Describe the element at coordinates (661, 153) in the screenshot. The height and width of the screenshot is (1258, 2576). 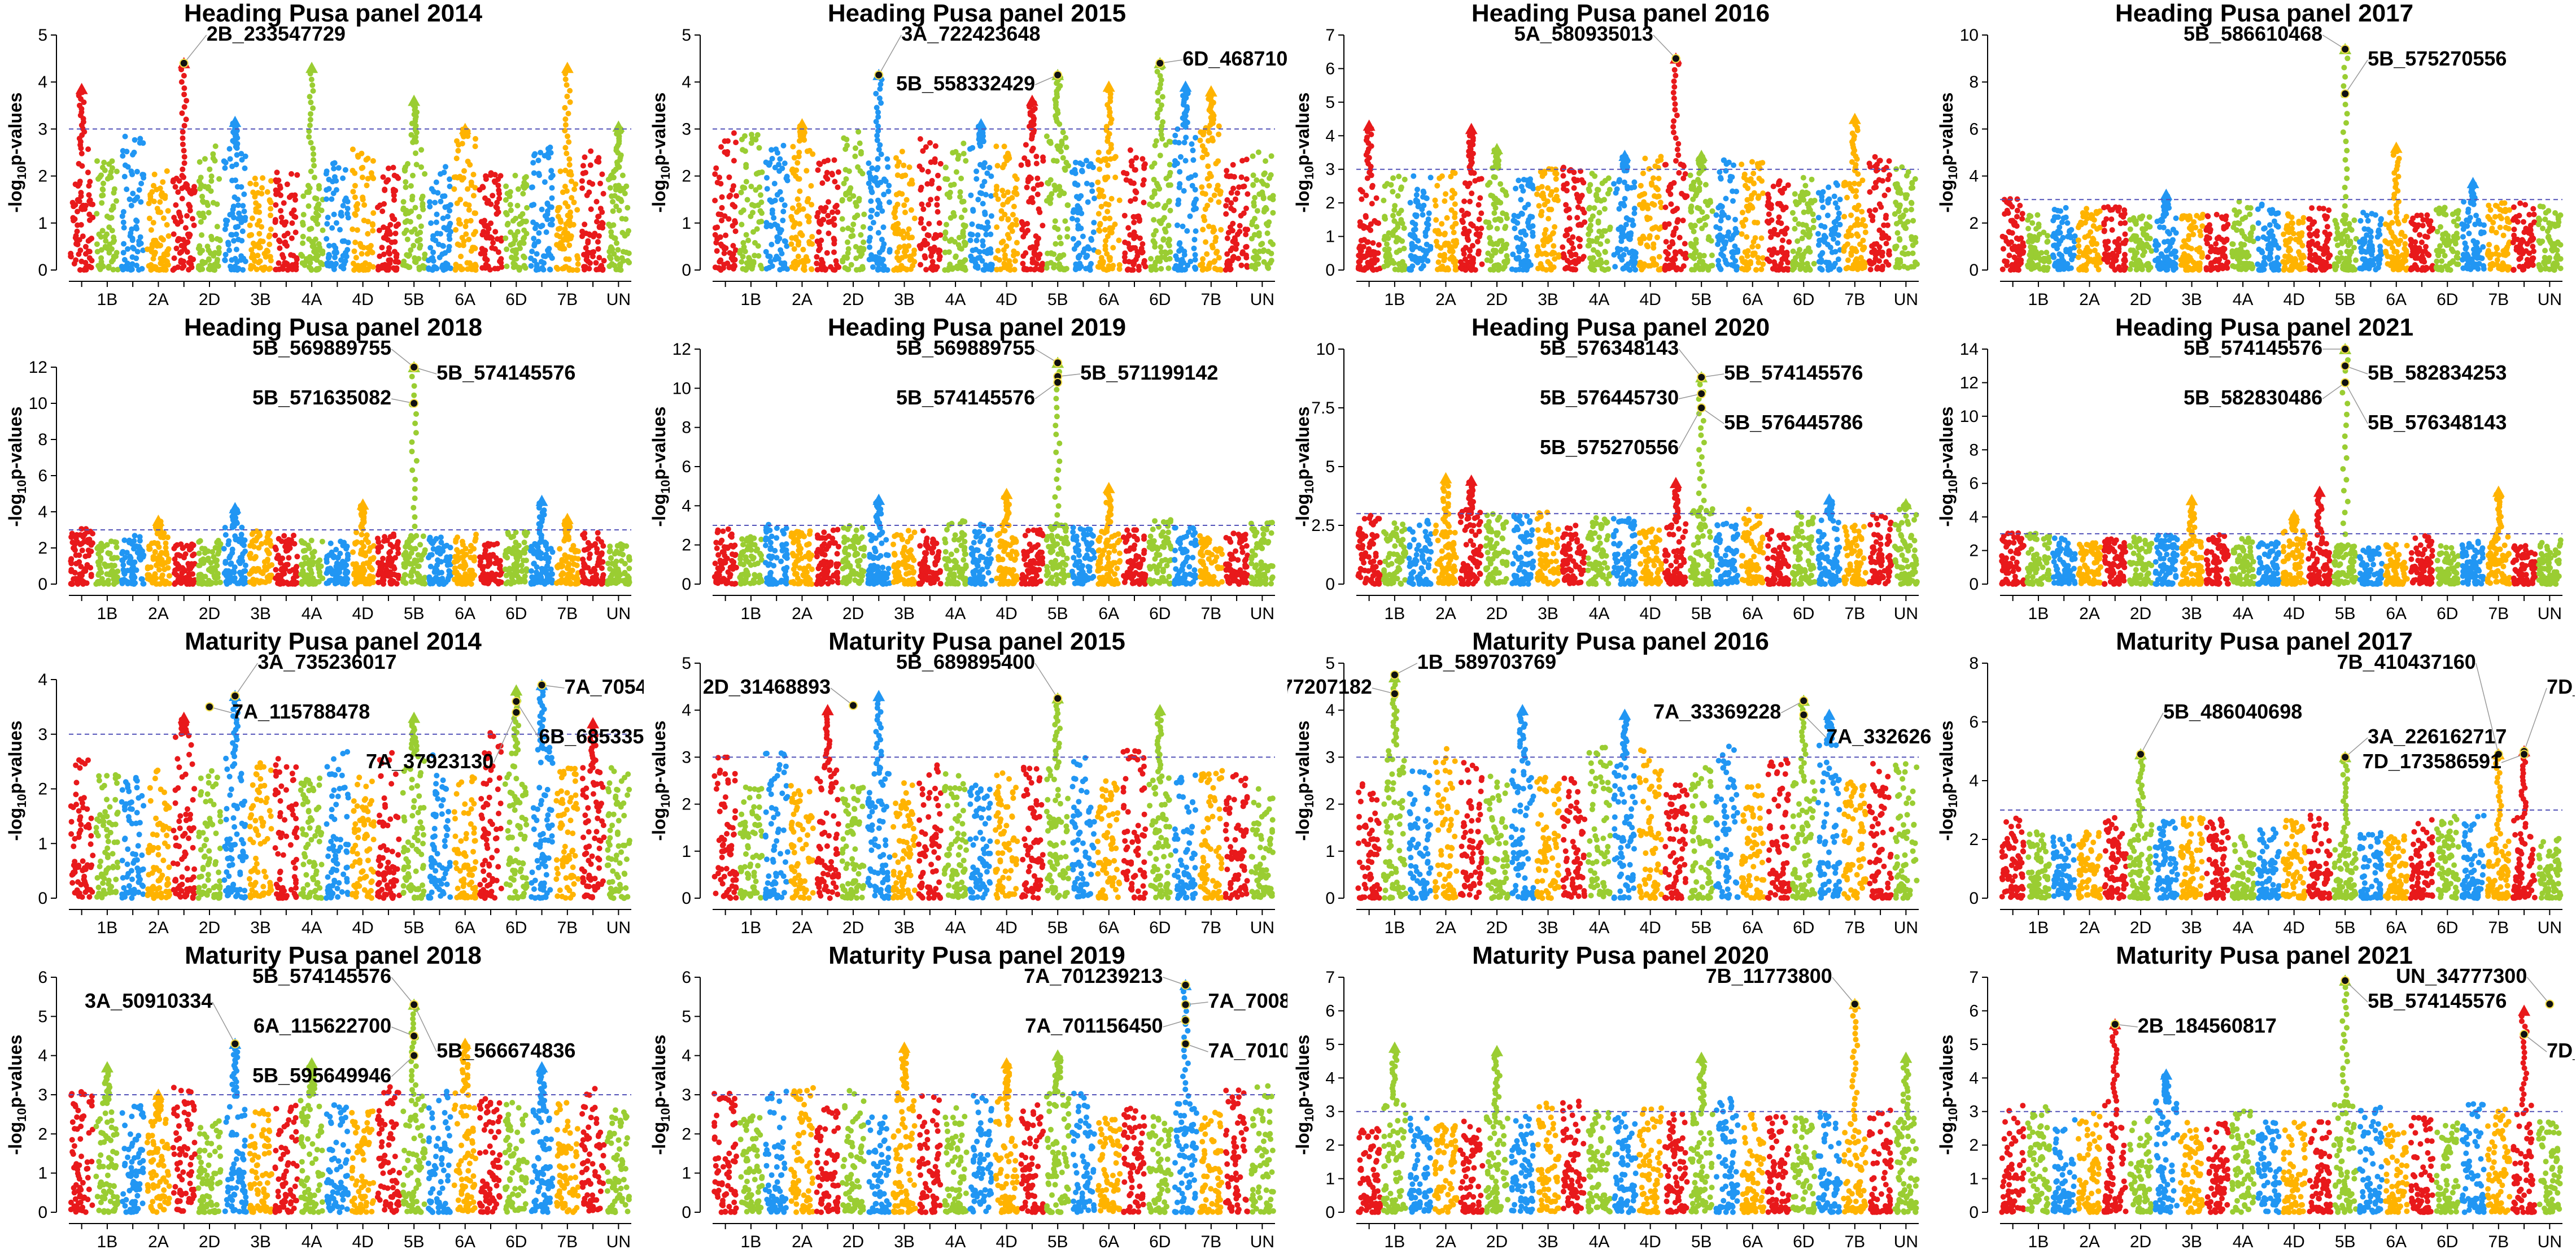
I see `y-axis-label: -log10p-values` at that location.